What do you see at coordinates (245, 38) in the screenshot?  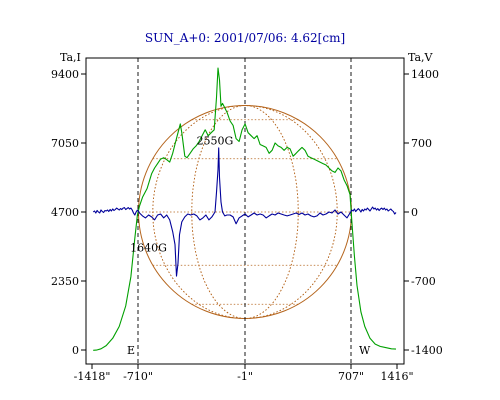 I see `chart-title: SUN_A+0: 2001/07/06: 4.62[cm]` at bounding box center [245, 38].